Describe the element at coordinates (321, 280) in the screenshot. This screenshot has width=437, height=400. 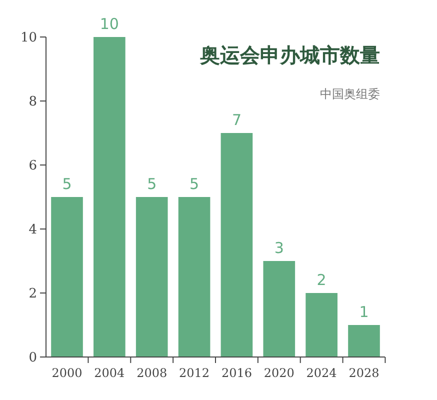
I see `data-label: 2` at that location.